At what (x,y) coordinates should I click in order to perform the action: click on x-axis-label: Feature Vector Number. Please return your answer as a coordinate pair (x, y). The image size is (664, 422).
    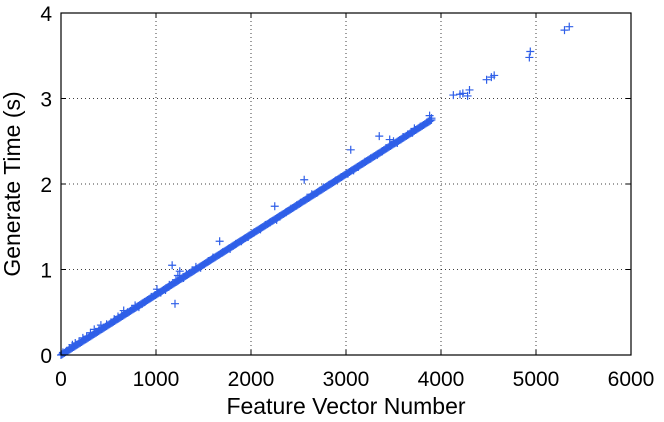
    Looking at the image, I should click on (345, 406).